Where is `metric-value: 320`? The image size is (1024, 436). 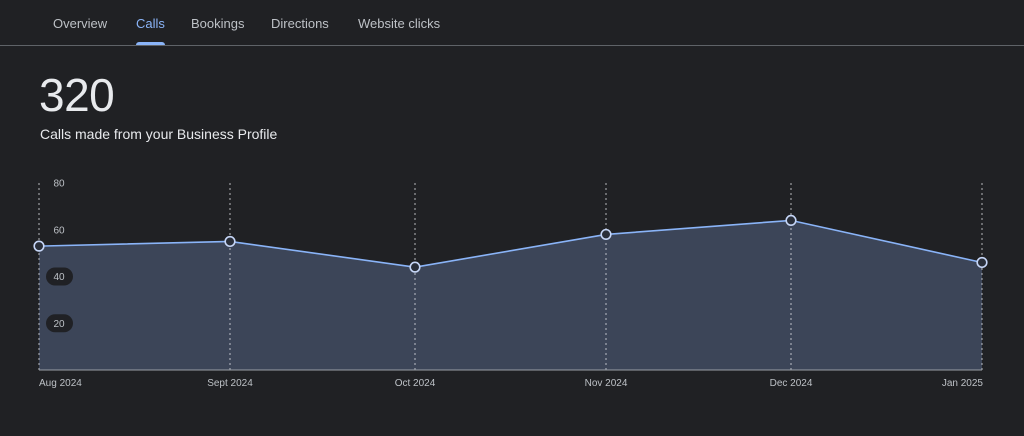
metric-value: 320 is located at coordinates (77, 95).